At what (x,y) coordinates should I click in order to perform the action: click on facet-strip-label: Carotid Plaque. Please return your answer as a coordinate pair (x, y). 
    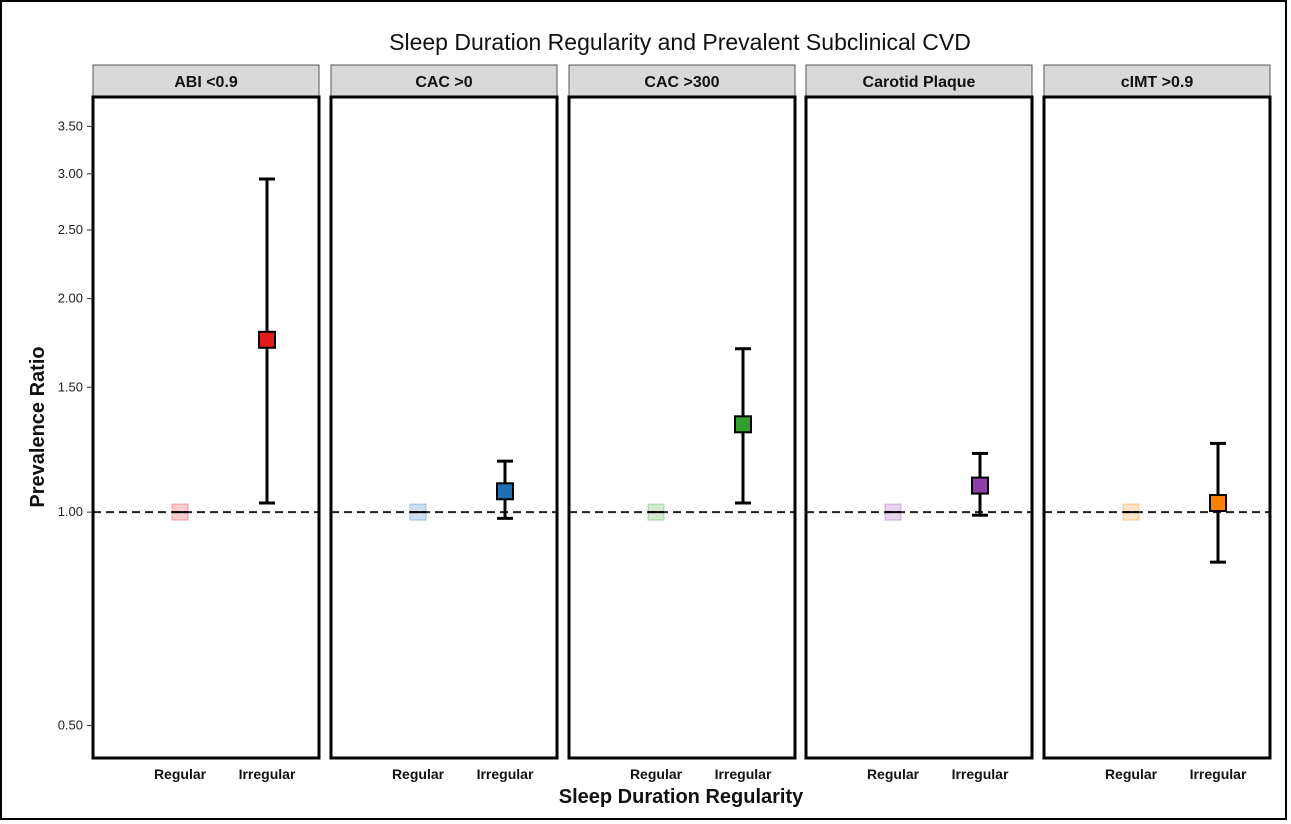
    Looking at the image, I should click on (919, 82).